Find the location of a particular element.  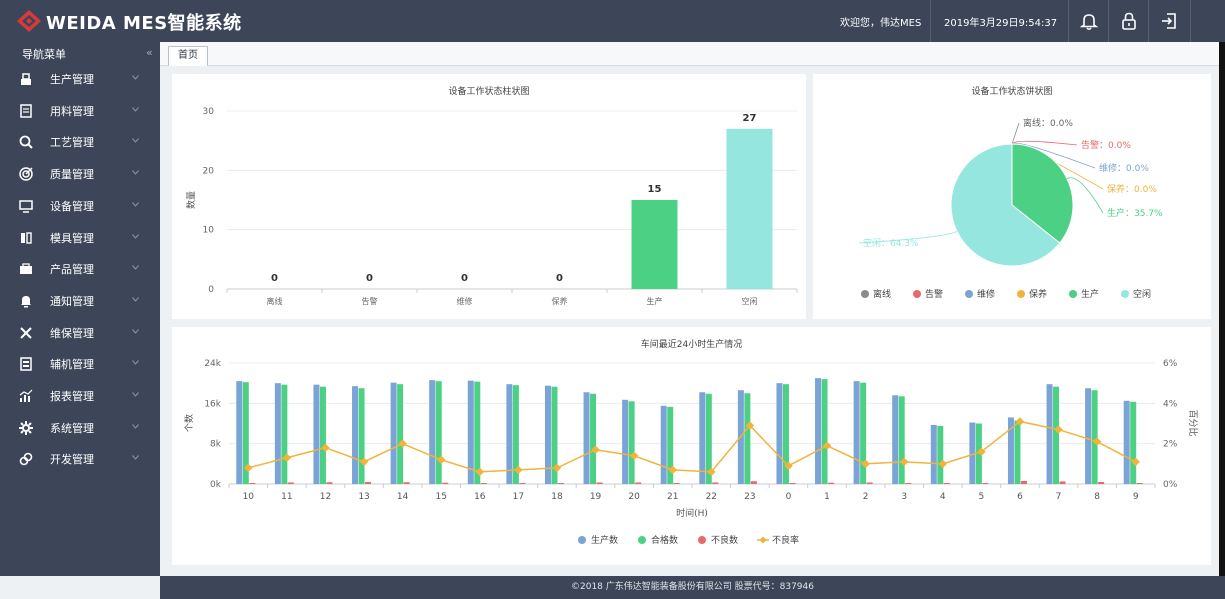

sidebar-item: 维保管理 is located at coordinates (80, 333).